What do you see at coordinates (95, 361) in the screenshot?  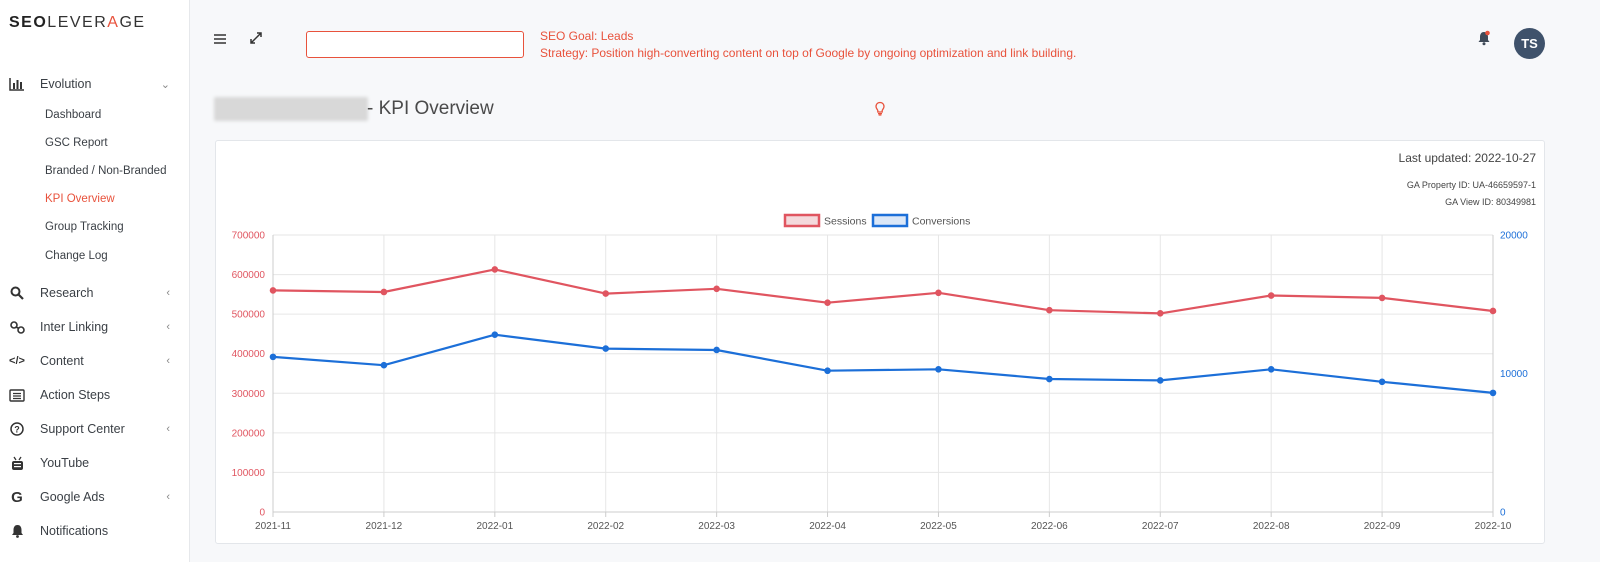 I see `sidebar-item-content: </> Content ‹` at bounding box center [95, 361].